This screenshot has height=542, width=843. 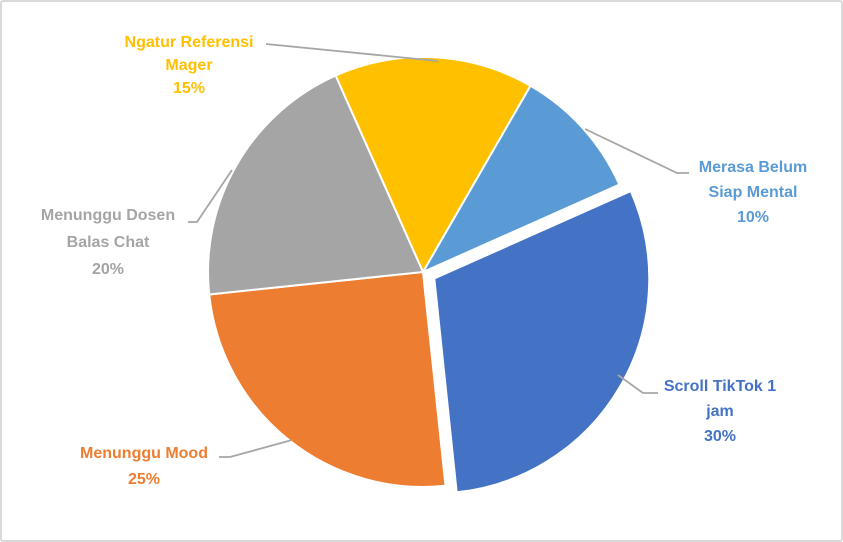 I want to click on slice-label-line: Scroll TikTok 1, so click(x=720, y=386).